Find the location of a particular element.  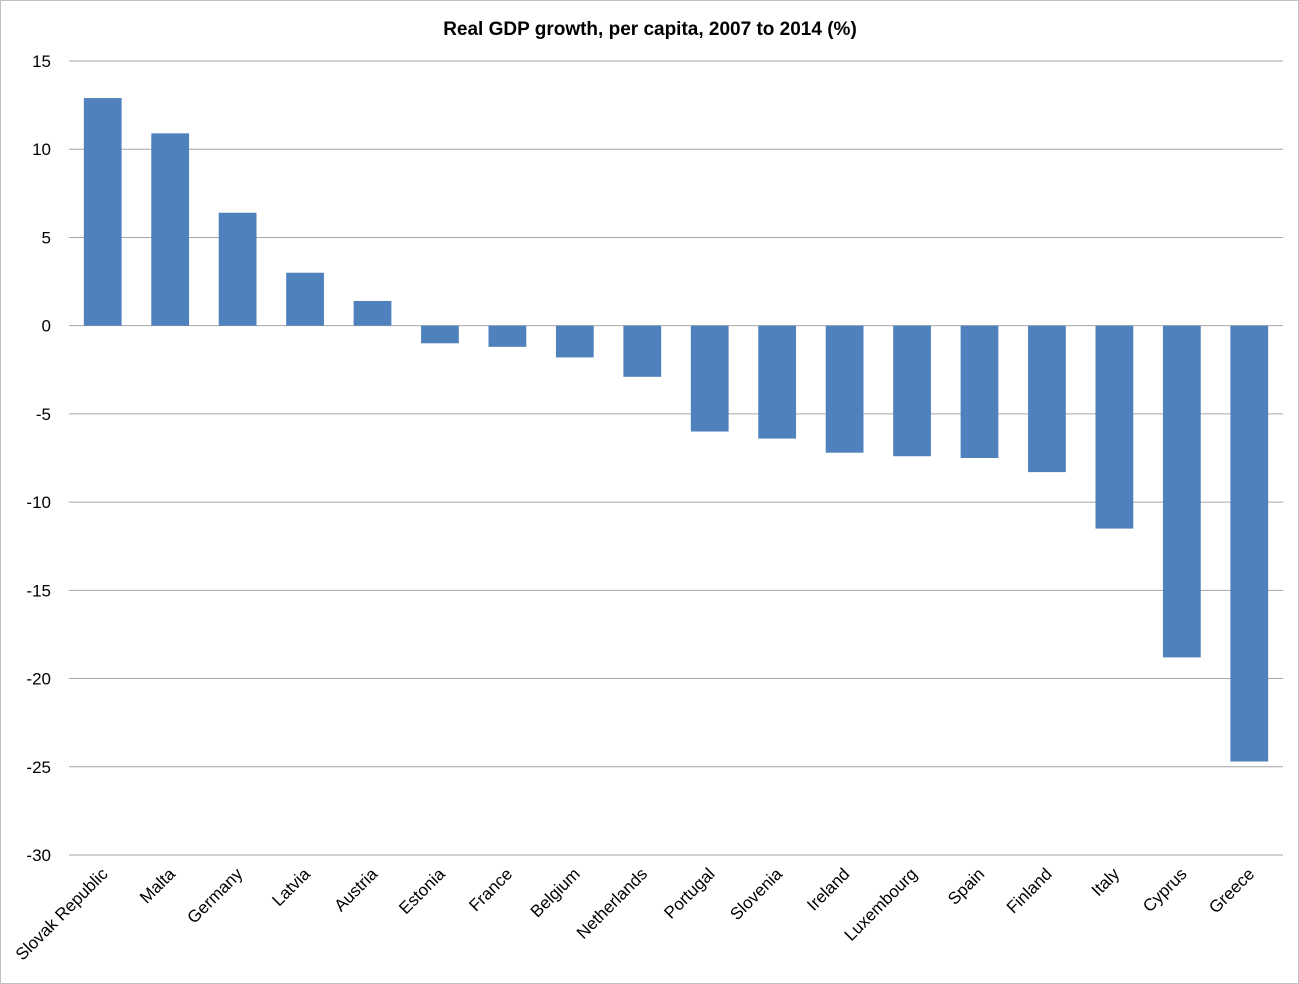

bar-finland is located at coordinates (1047, 399).